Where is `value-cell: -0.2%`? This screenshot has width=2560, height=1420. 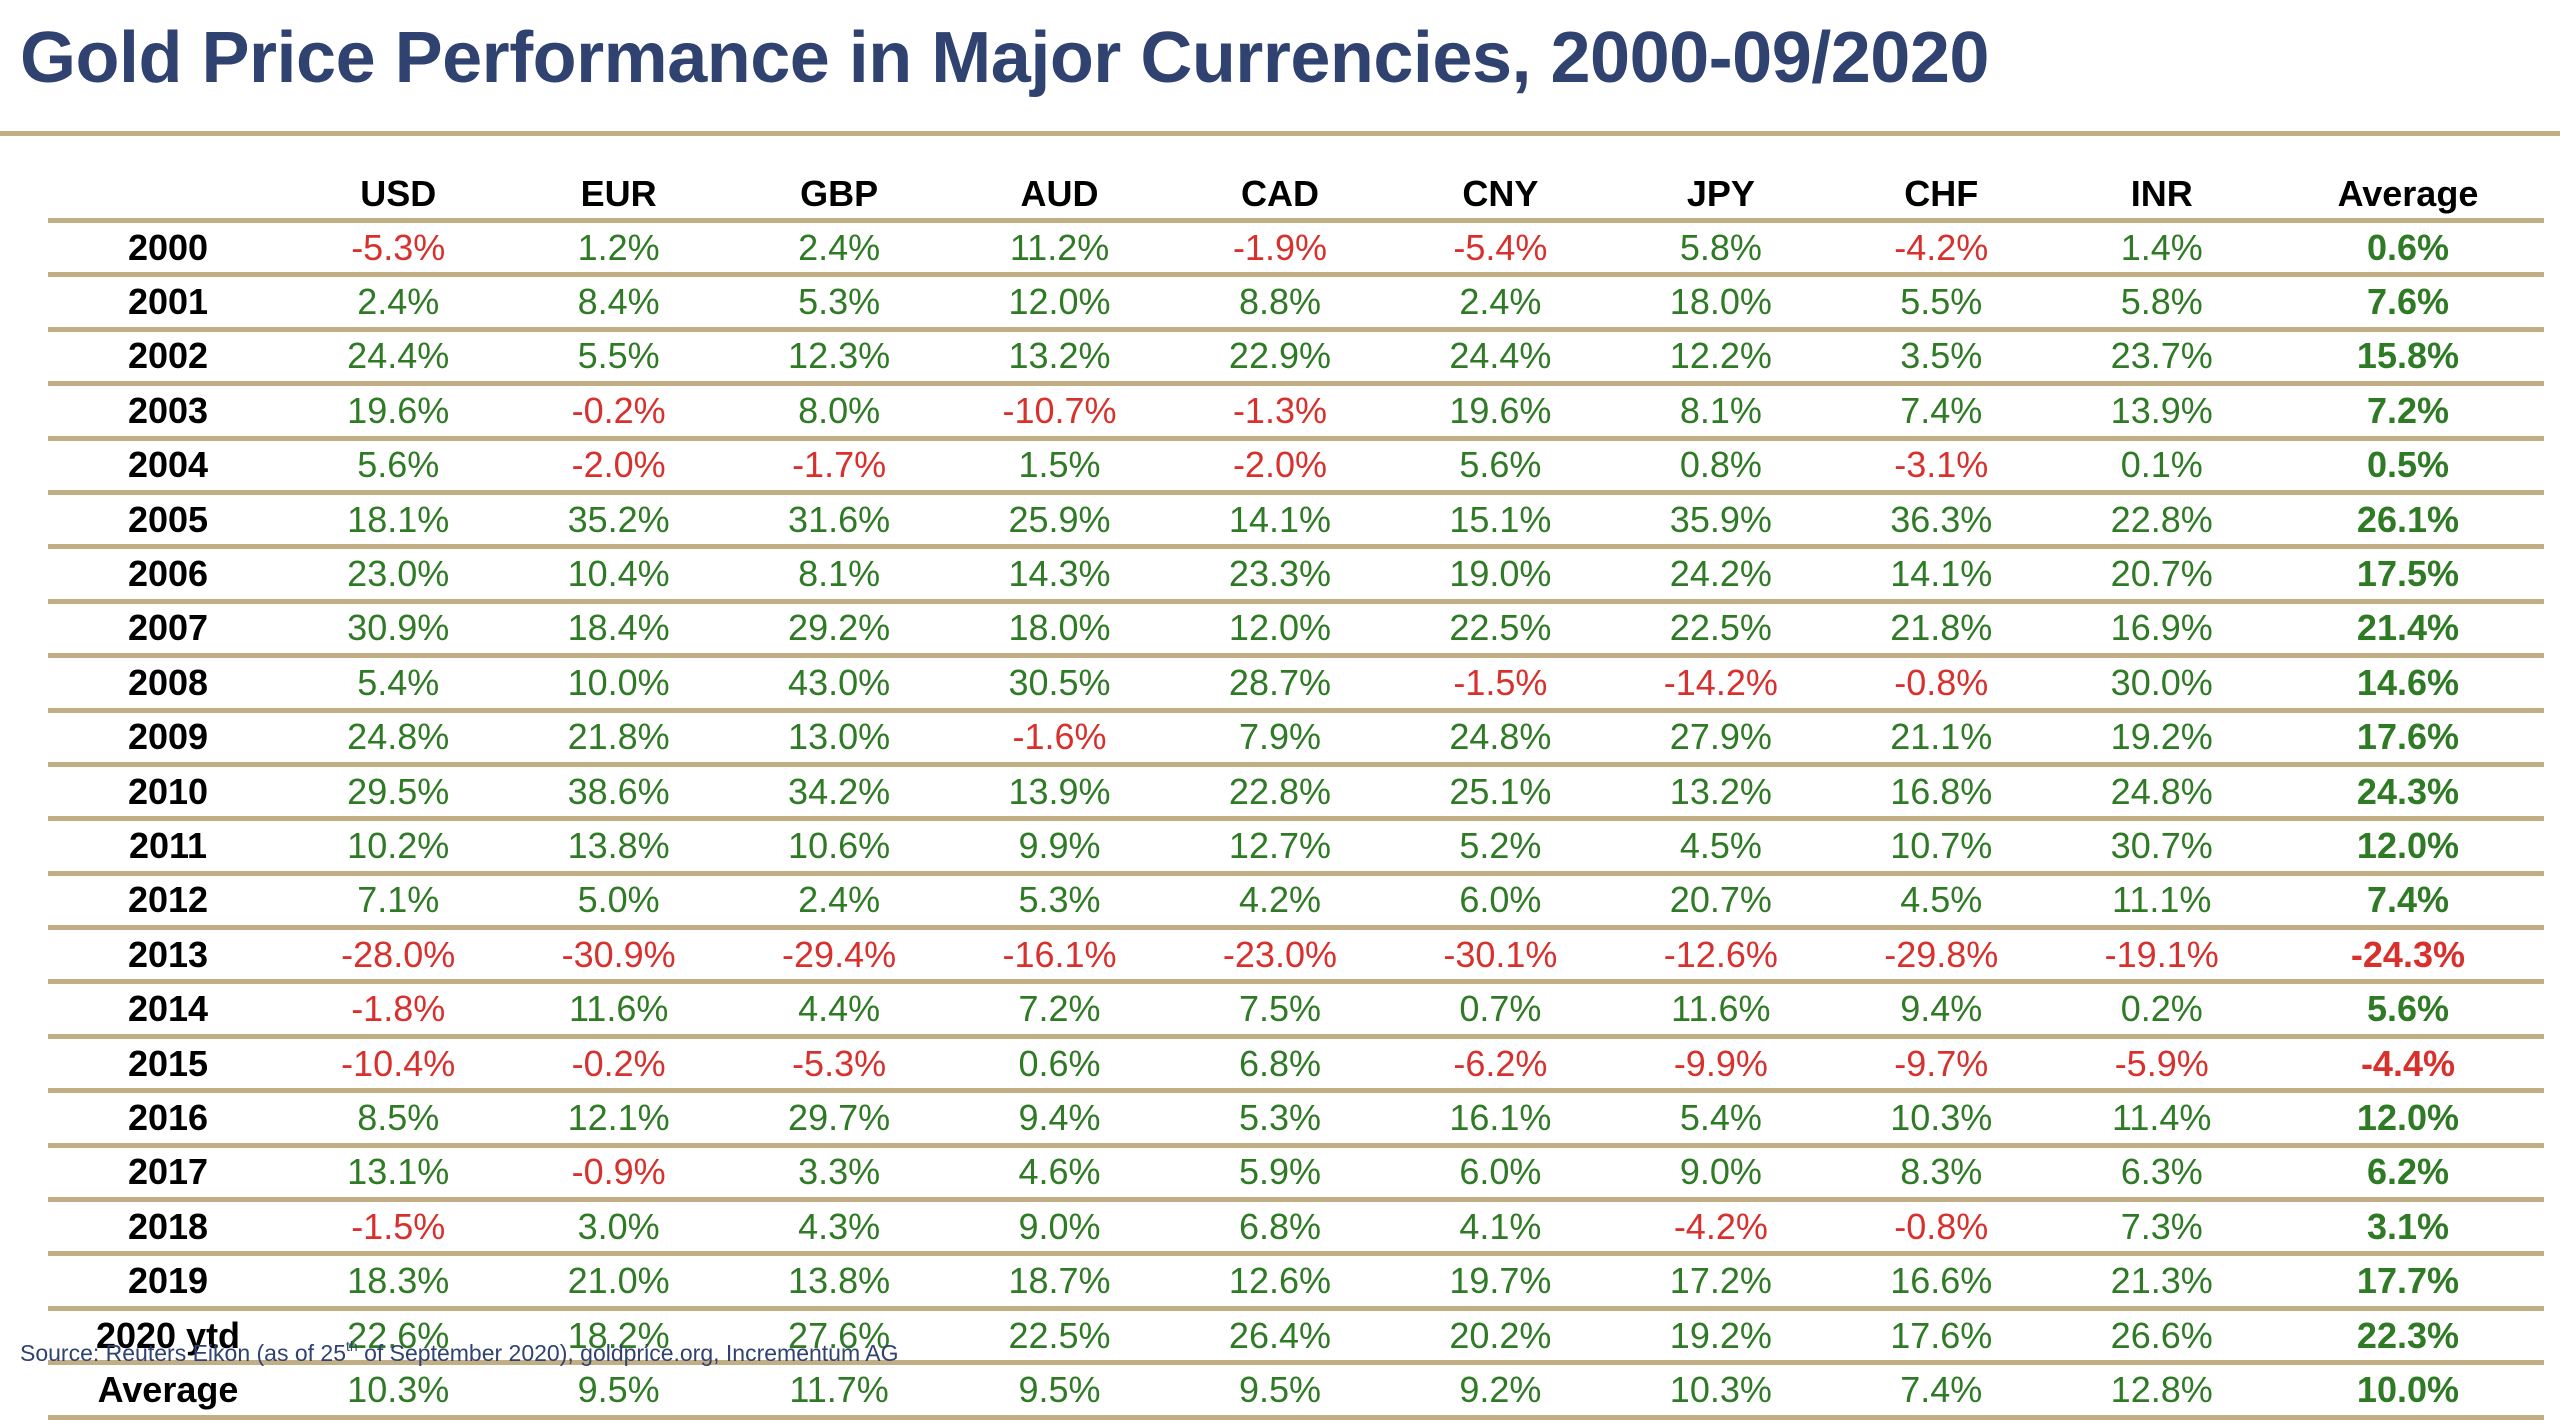 value-cell: -0.2% is located at coordinates (618, 1063).